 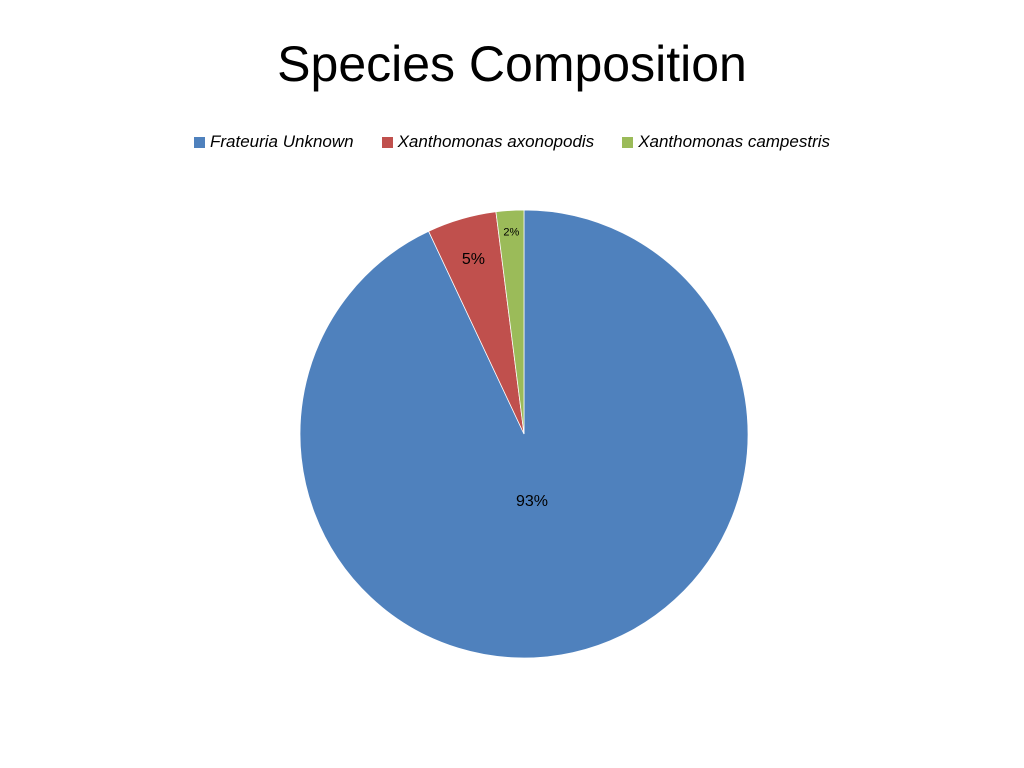 I want to click on legend-item-xanthomonas-axonopodis: Xanthomonas axonopodis, so click(x=488, y=142).